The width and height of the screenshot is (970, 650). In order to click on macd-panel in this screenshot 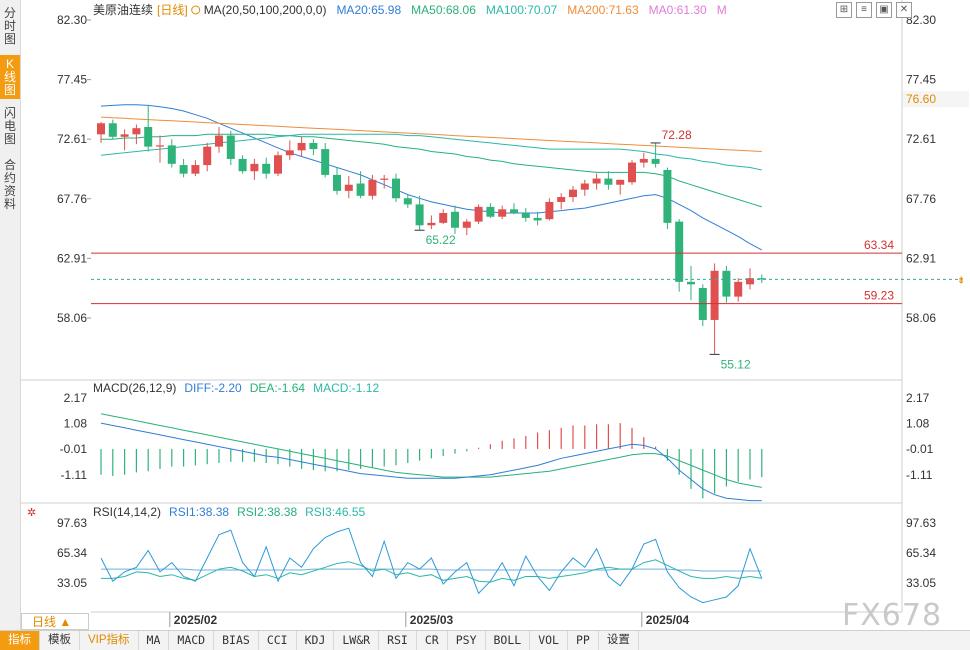, I will do `click(431, 457)`.